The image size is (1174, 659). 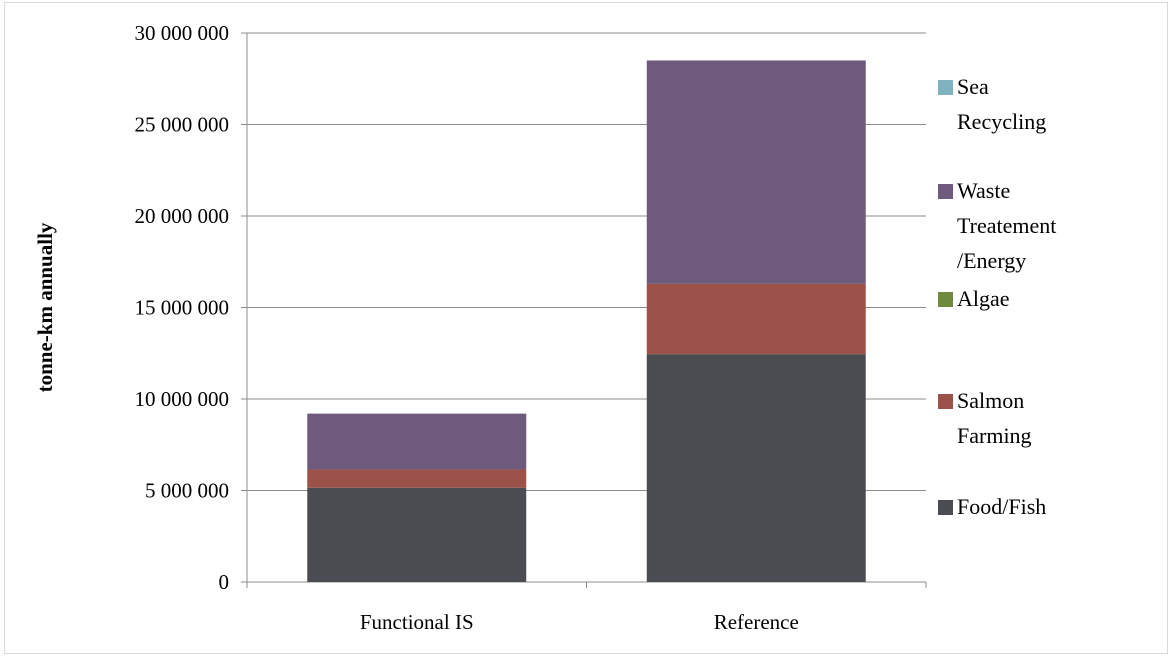 What do you see at coordinates (756, 622) in the screenshot?
I see `x-tick-label: Reference` at bounding box center [756, 622].